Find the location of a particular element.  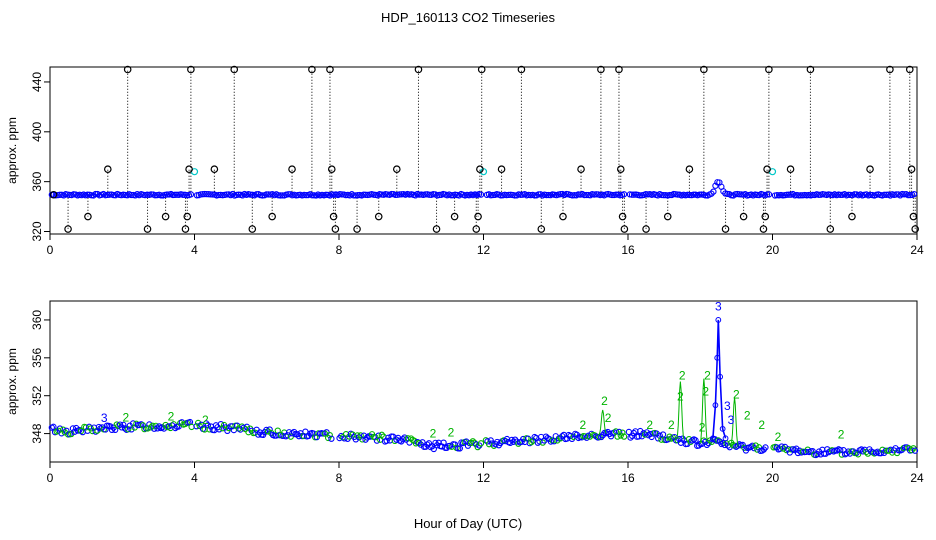

excursion-line is located at coordinates (703, 411).